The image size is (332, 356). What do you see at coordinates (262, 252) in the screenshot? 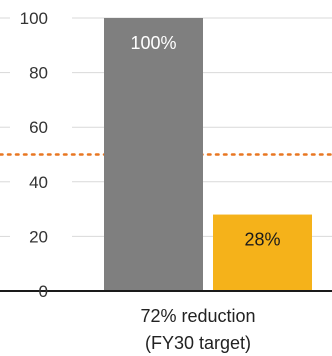
I see `bar` at bounding box center [262, 252].